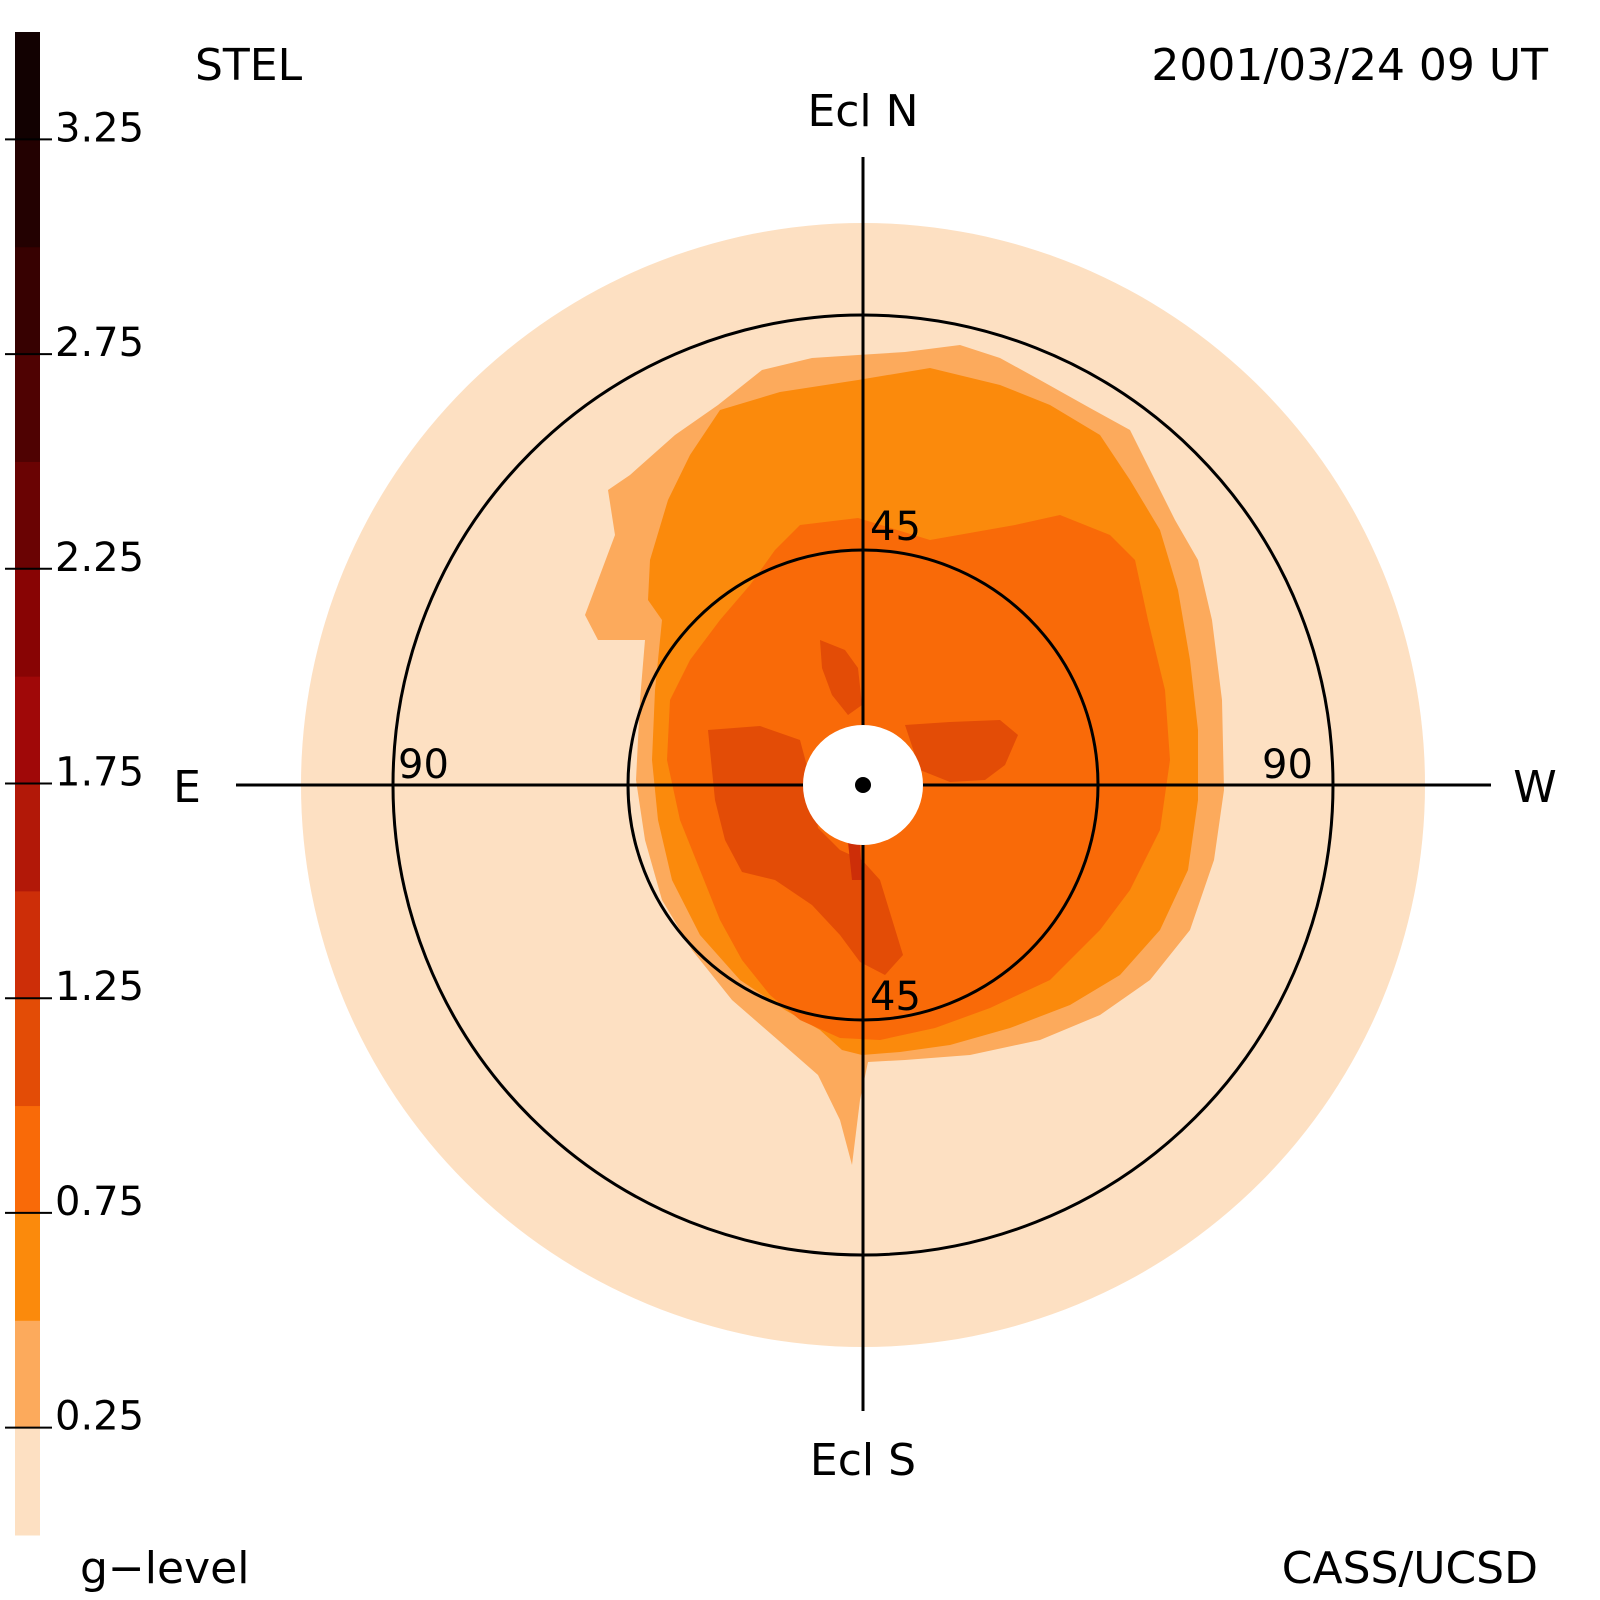  What do you see at coordinates (99, 1417) in the screenshot?
I see `colorbar-tick-label: 0.25` at bounding box center [99, 1417].